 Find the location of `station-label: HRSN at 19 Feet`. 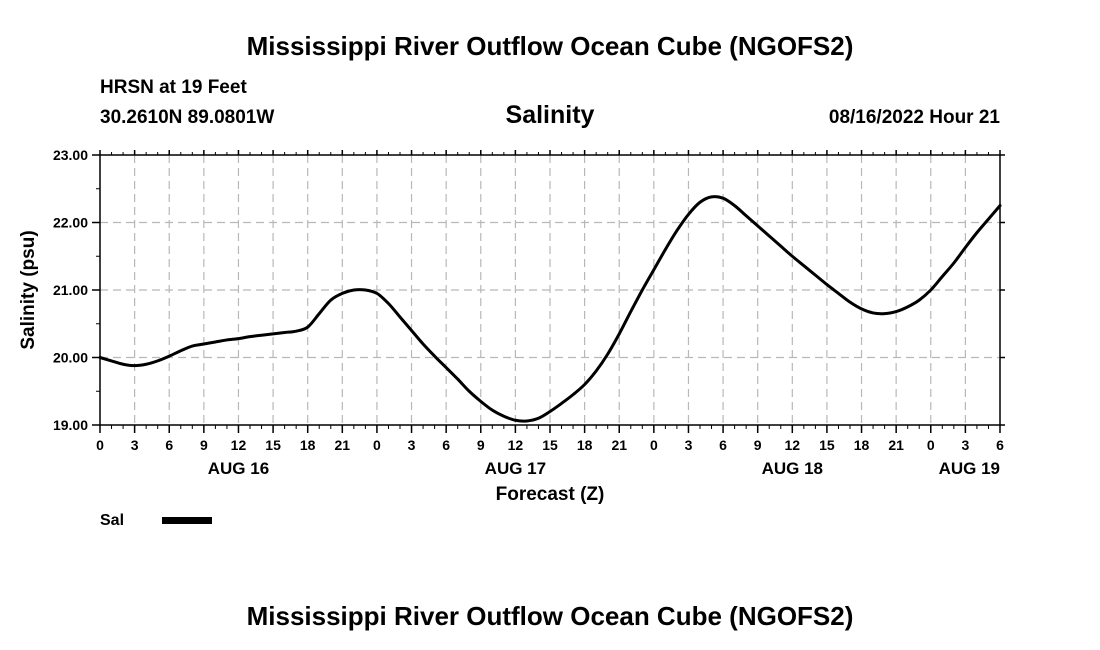

station-label: HRSN at 19 Feet is located at coordinates (173, 87).